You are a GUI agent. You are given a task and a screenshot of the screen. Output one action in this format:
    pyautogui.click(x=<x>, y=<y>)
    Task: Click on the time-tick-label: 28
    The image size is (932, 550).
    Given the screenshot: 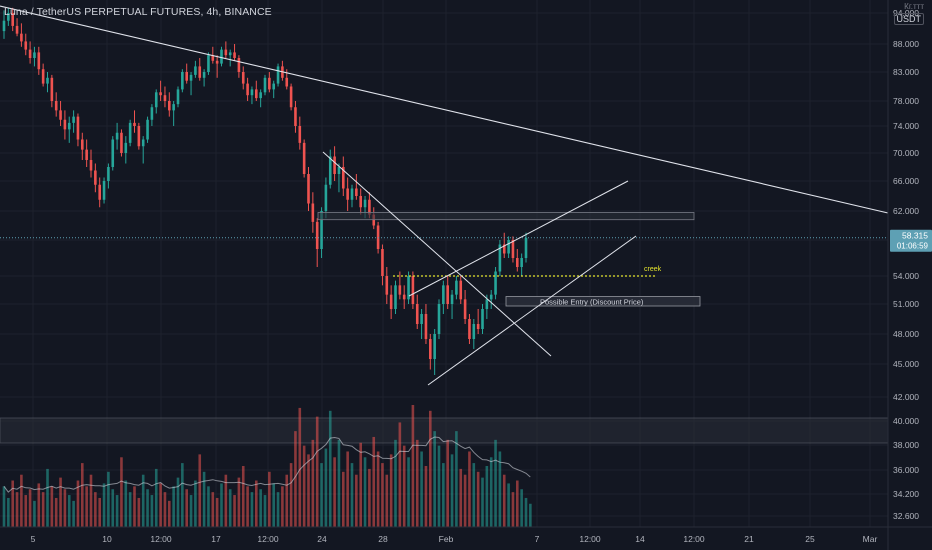 What is the action you would take?
    pyautogui.click(x=383, y=539)
    